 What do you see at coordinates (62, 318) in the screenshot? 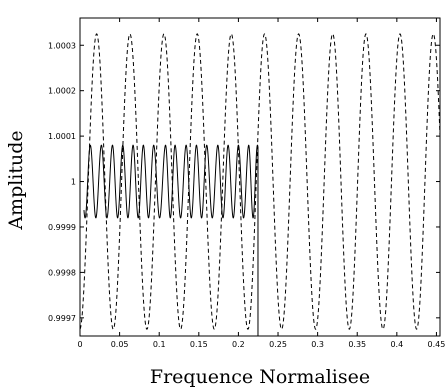
I see `y-tick-label: 0.9997` at bounding box center [62, 318].